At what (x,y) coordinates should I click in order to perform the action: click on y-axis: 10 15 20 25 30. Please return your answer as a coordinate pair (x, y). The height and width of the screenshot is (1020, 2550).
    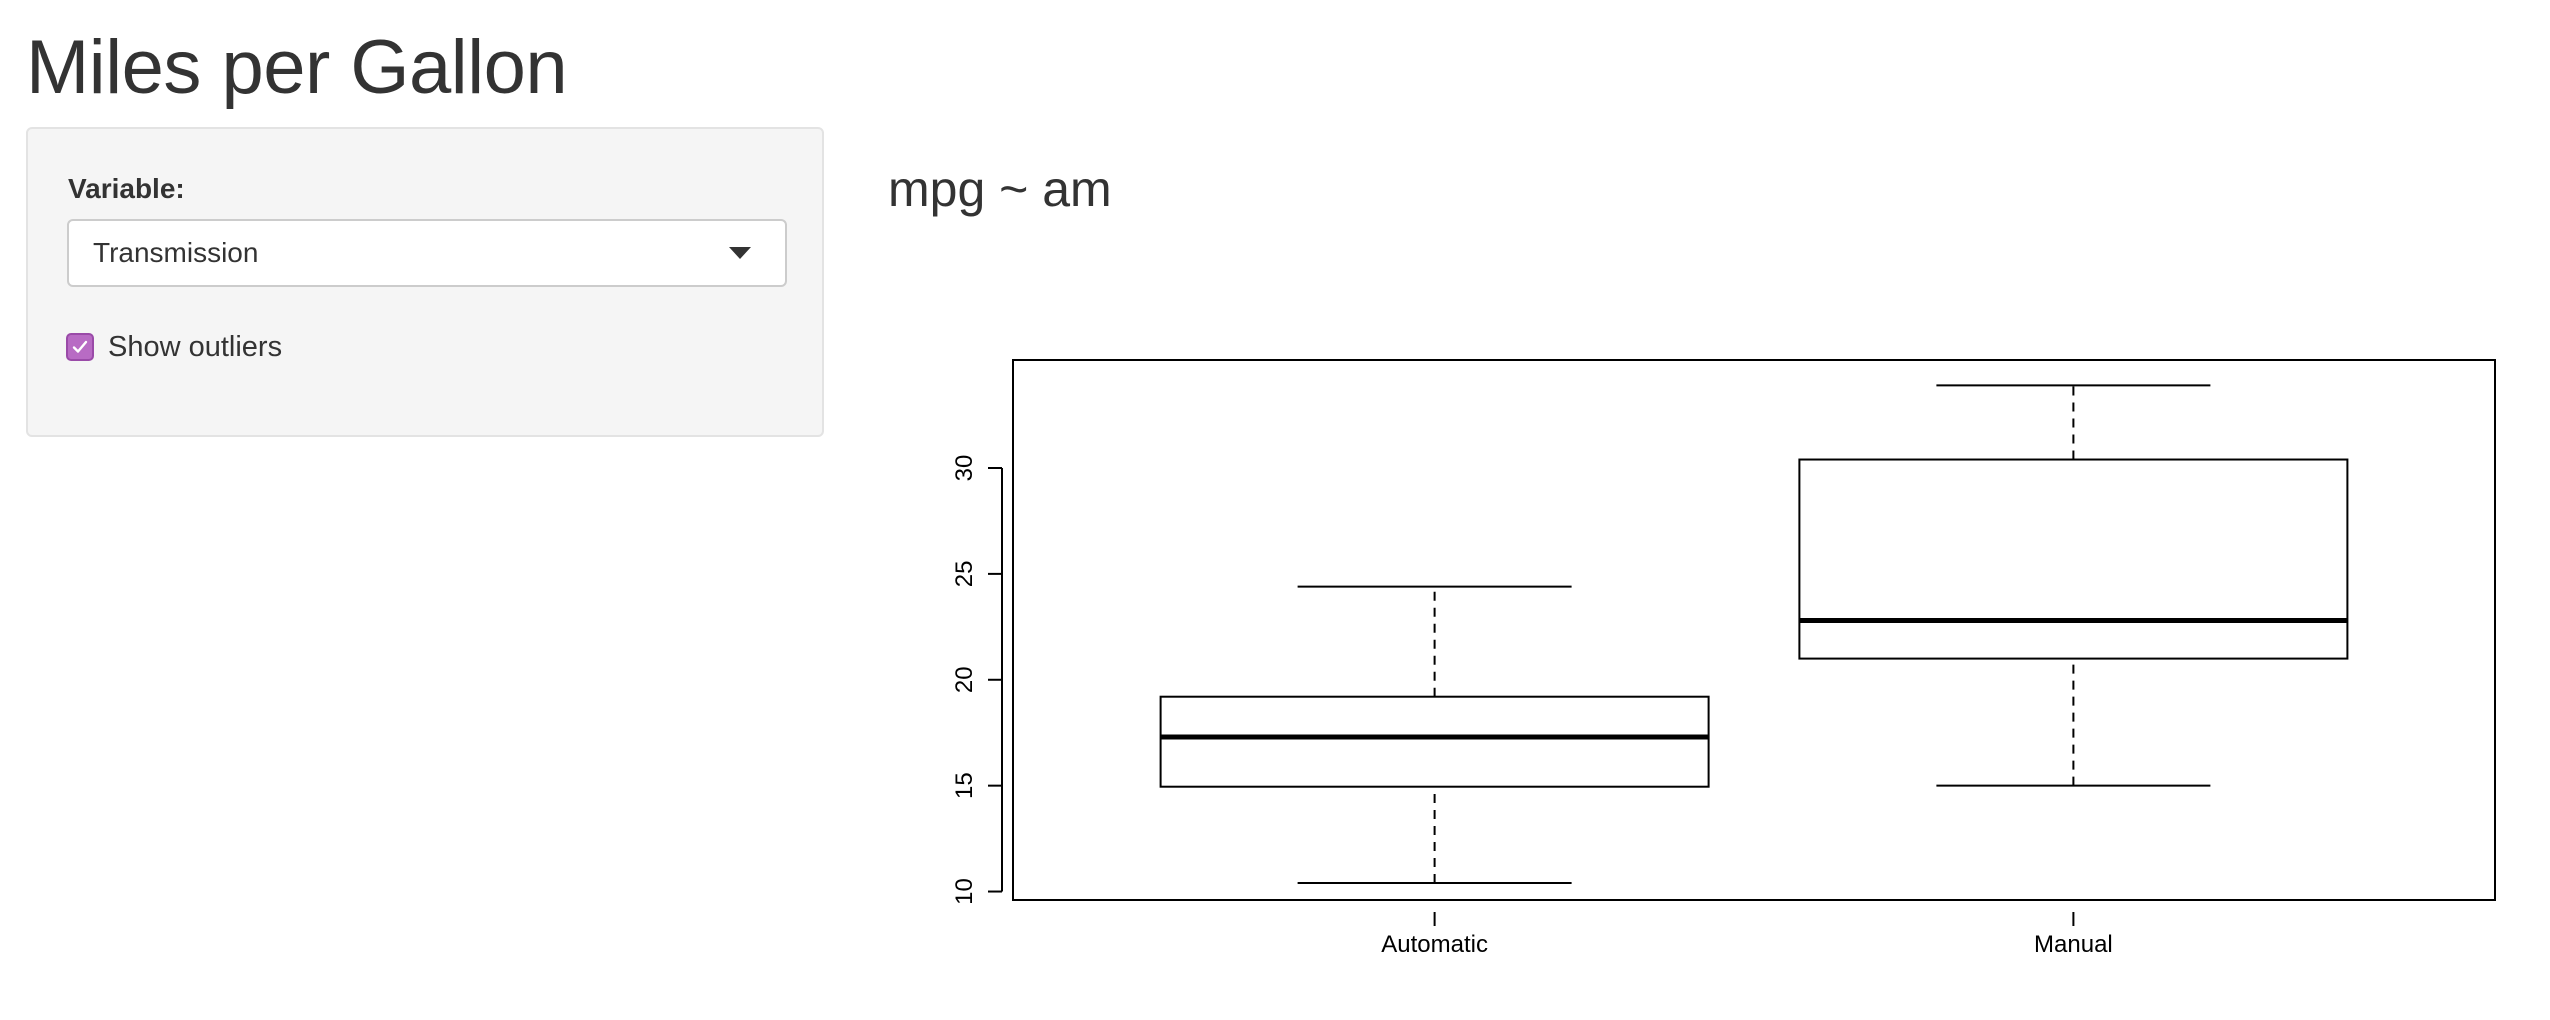
    Looking at the image, I should click on (977, 680).